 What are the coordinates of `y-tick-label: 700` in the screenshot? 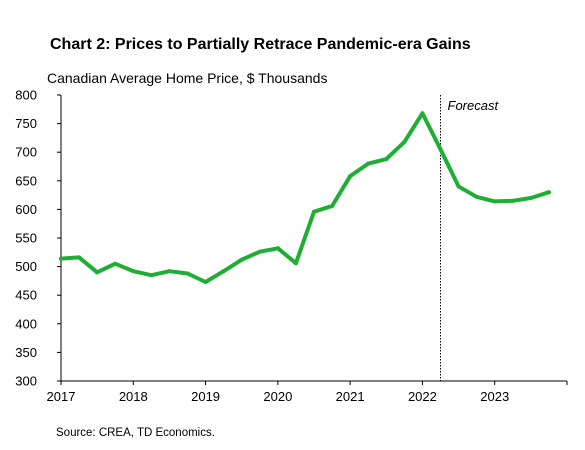 It's located at (26, 152).